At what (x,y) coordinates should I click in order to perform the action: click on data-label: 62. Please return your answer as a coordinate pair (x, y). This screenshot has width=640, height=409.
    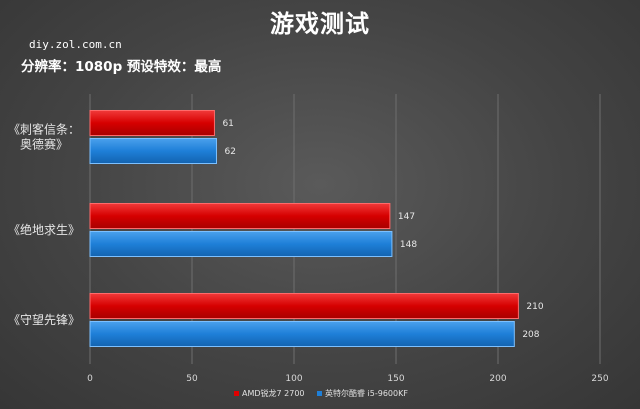
    Looking at the image, I should click on (229, 152).